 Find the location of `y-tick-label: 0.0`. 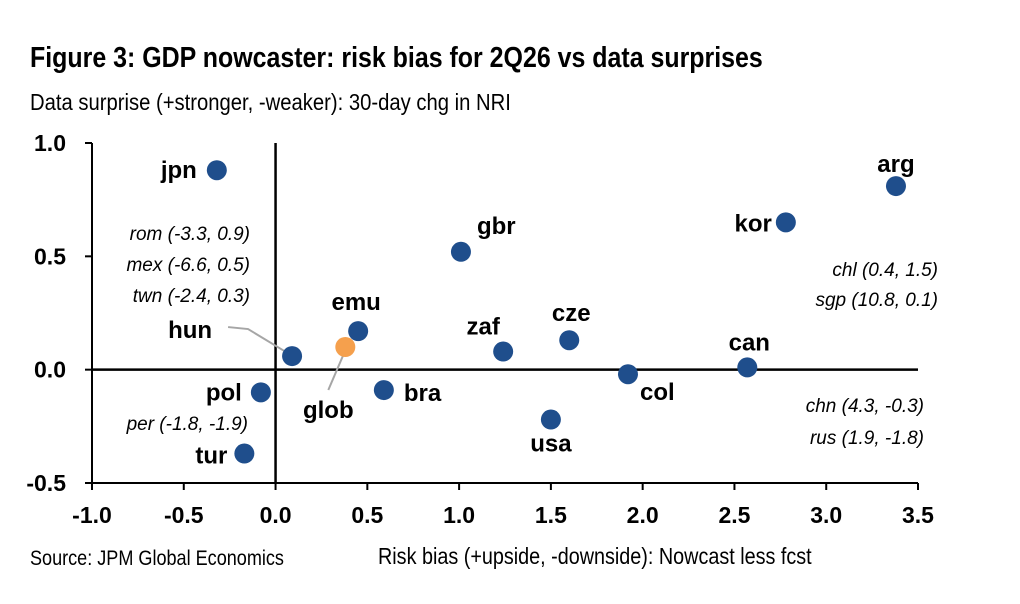

y-tick-label: 0.0 is located at coordinates (50, 370).